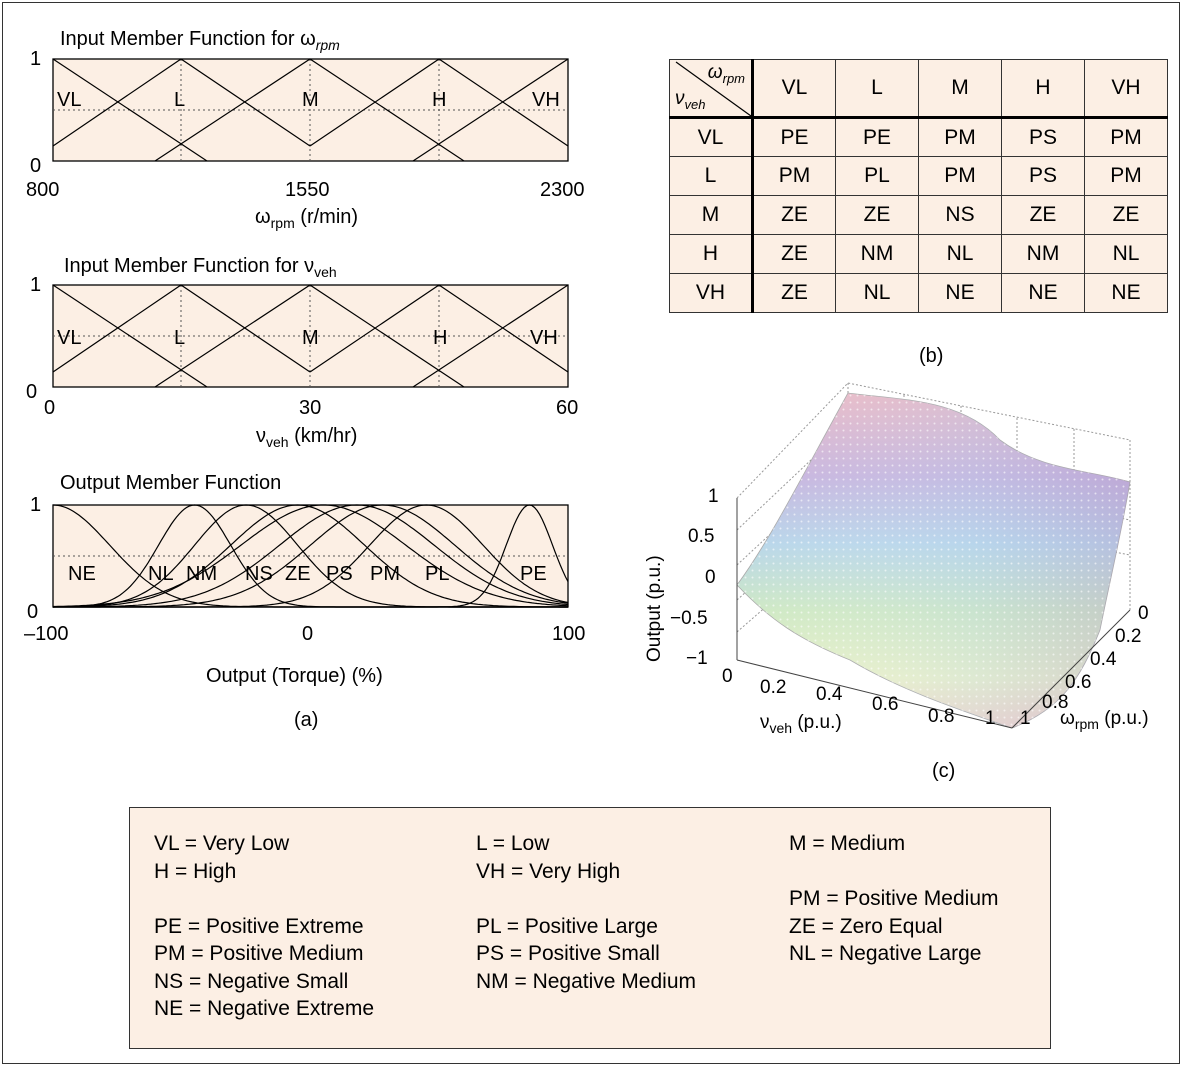  I want to click on table-header-row: ωrpm νveh VL L M H VH, so click(918, 89).